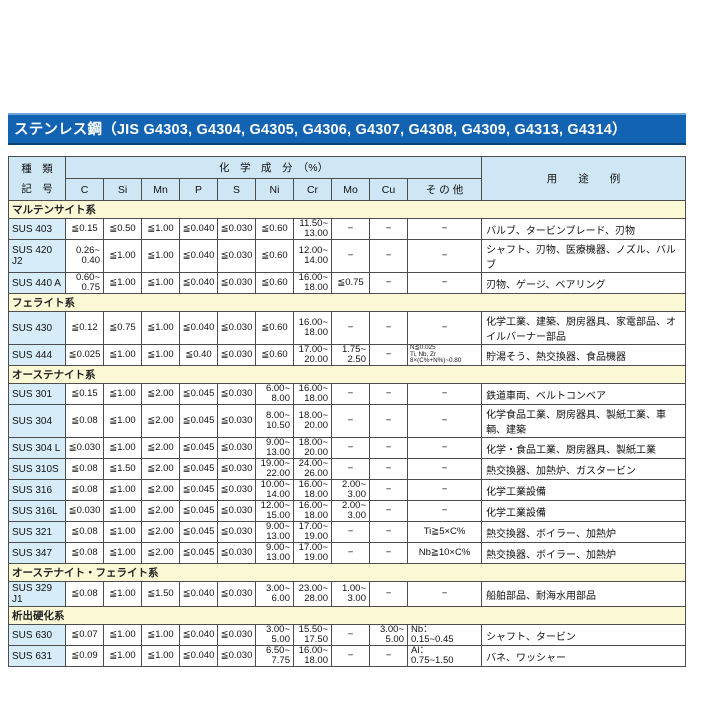 This screenshot has width=713, height=713. Describe the element at coordinates (583, 328) in the screenshot. I see `usage-cell: 化学工業、建築、厨房器具、家電部品、オイルバーナー部品` at that location.